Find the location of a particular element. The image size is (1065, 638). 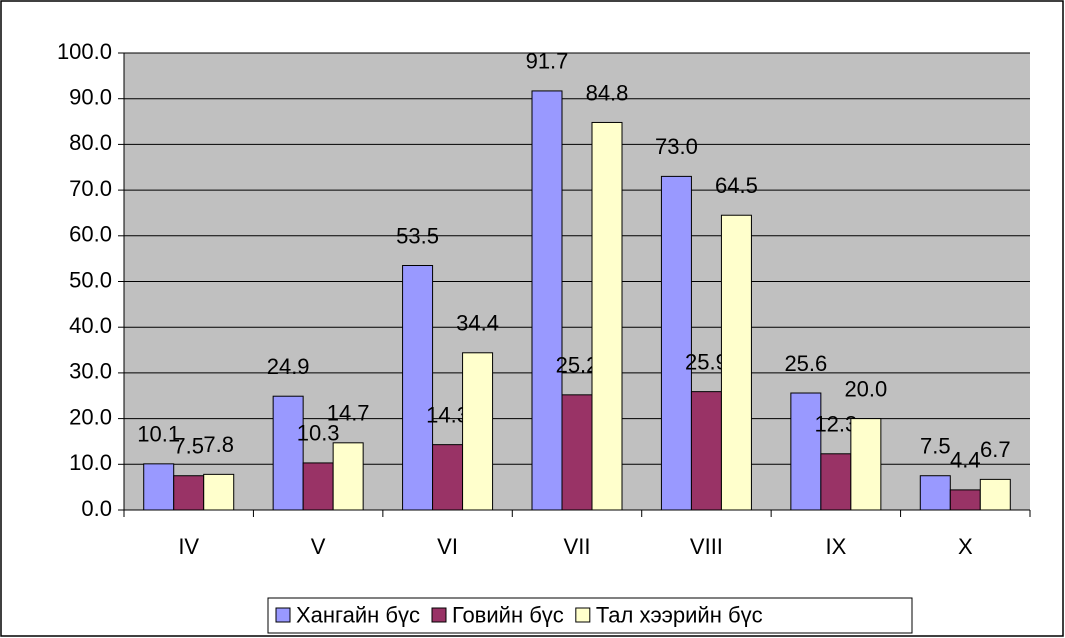

y-tick-label: 10.0 is located at coordinates (90, 462).